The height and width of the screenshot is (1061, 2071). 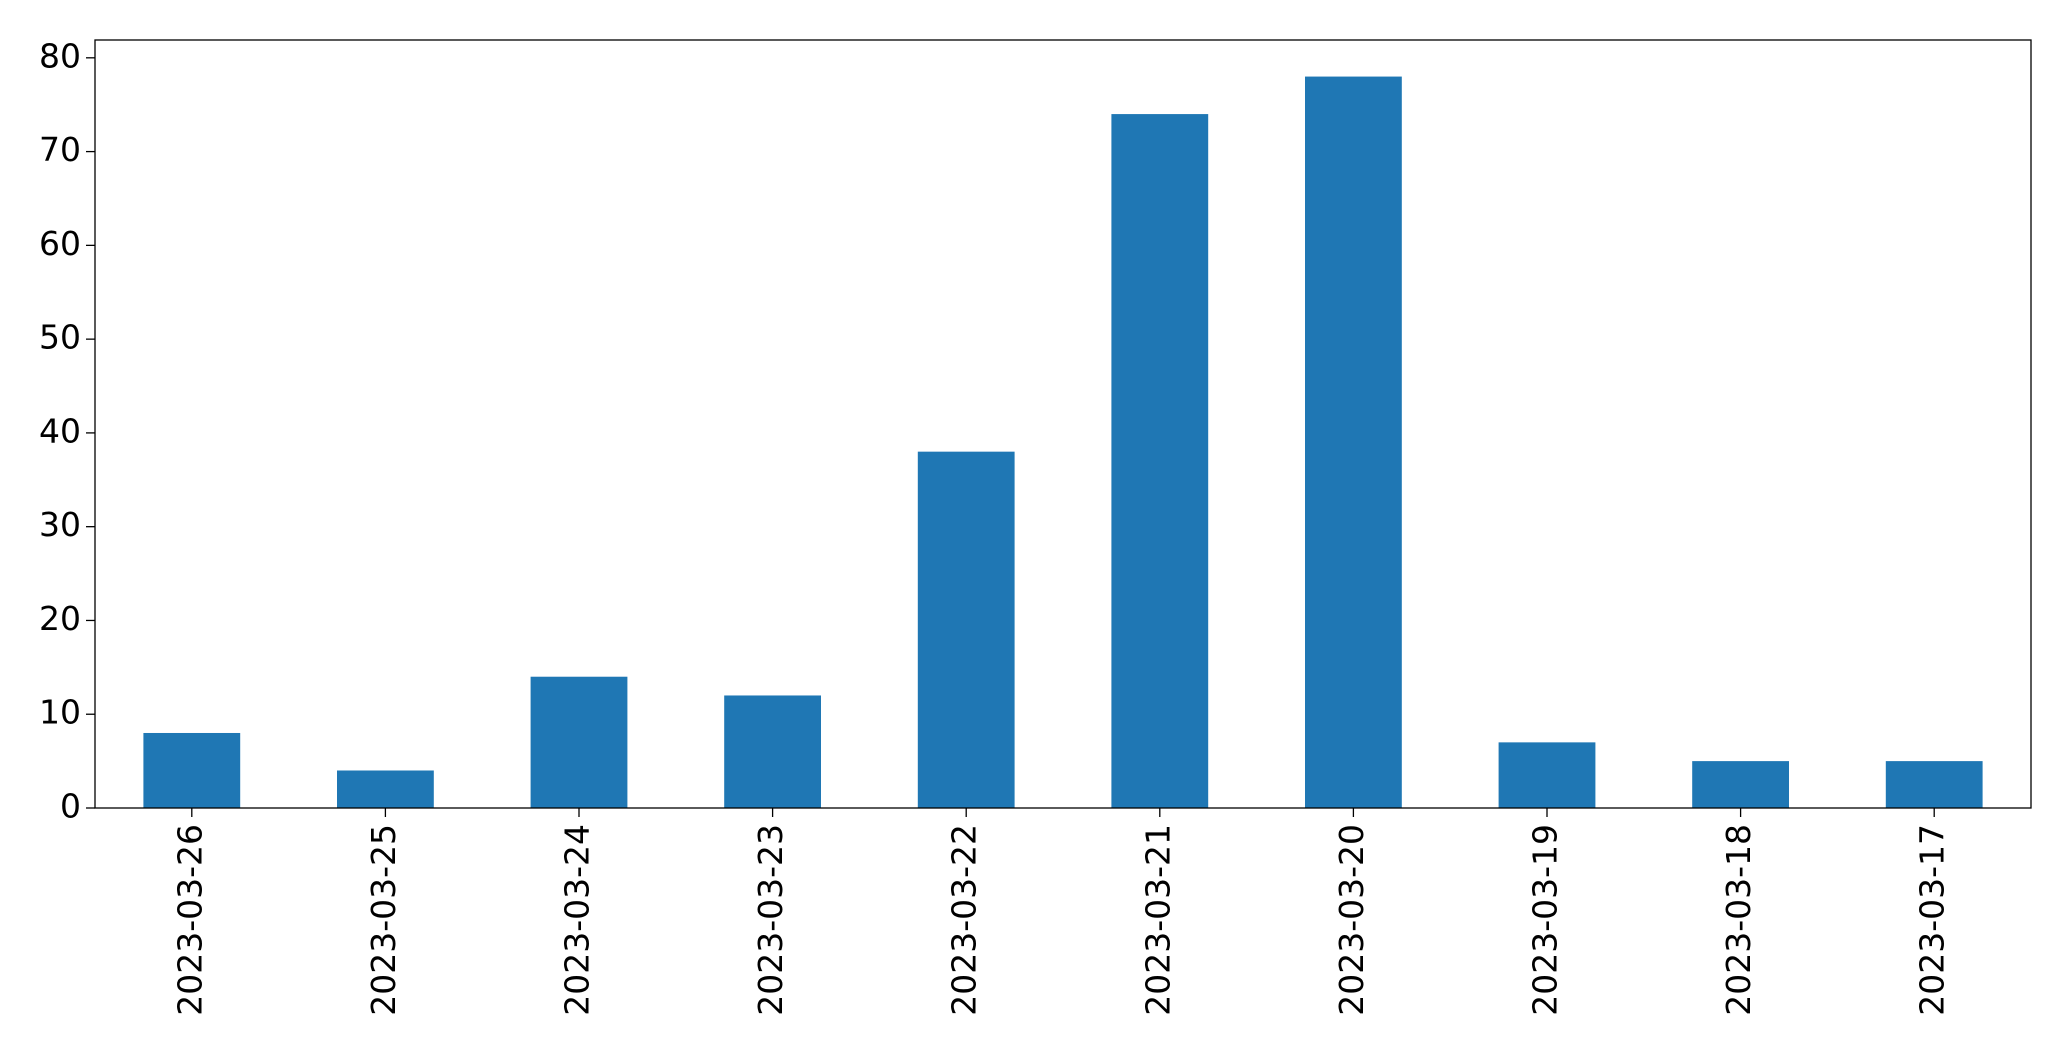 I want to click on y-tick-label: 60, so click(x=60, y=243).